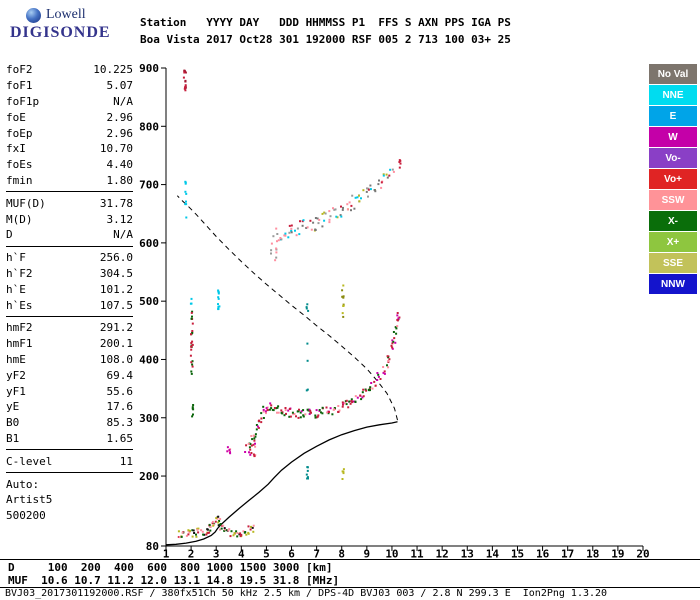 This screenshot has width=700, height=600. What do you see at coordinates (673, 200) in the screenshot?
I see `legend-item-ssw: SSW` at bounding box center [673, 200].